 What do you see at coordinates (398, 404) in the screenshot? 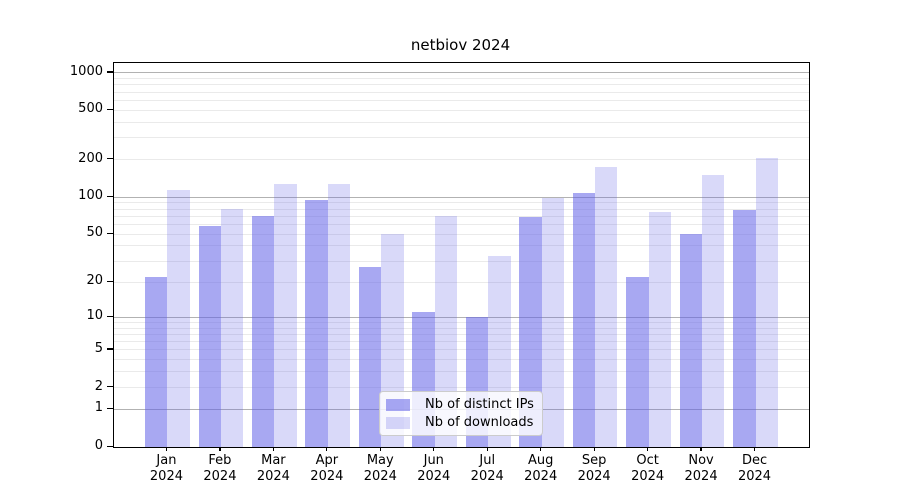
I see `legend-swatch-distinct-ips` at bounding box center [398, 404].